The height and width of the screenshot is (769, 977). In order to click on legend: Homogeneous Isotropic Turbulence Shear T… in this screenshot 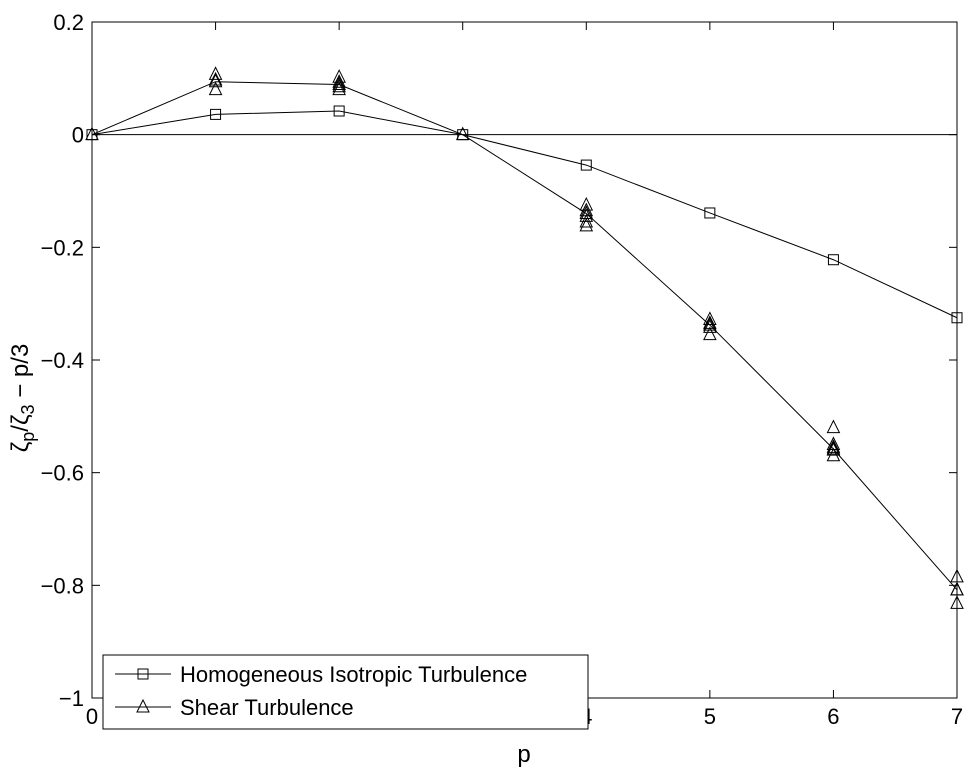, I will do `click(345, 692)`.